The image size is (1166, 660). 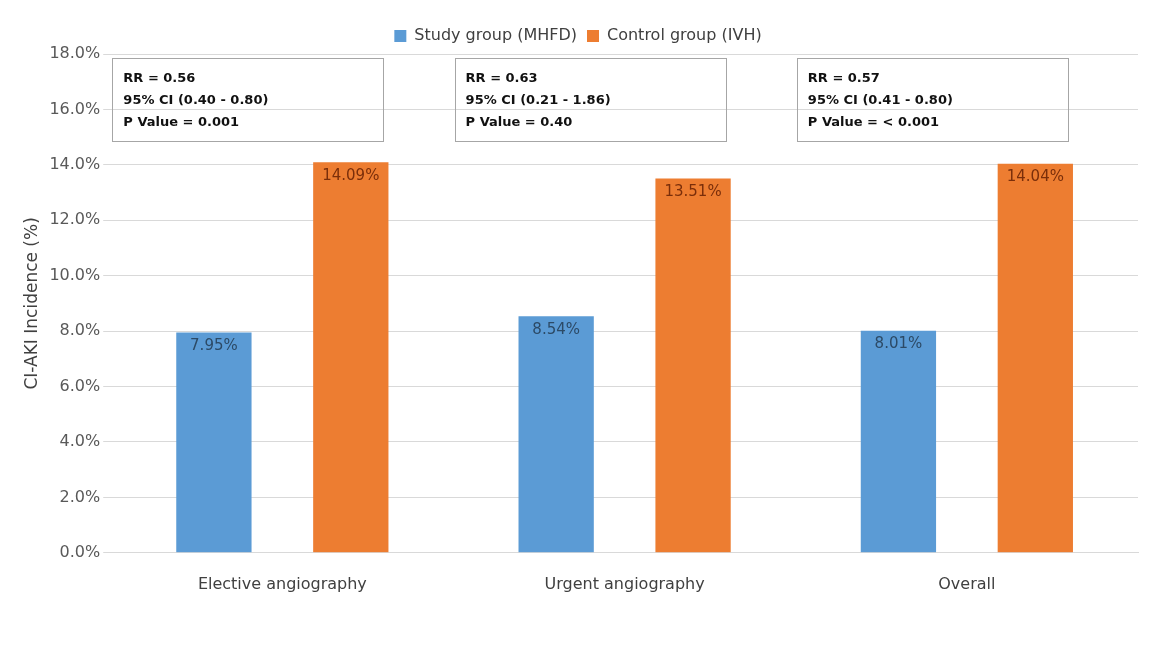 I want to click on data-label: 13.51%, so click(x=693, y=190).